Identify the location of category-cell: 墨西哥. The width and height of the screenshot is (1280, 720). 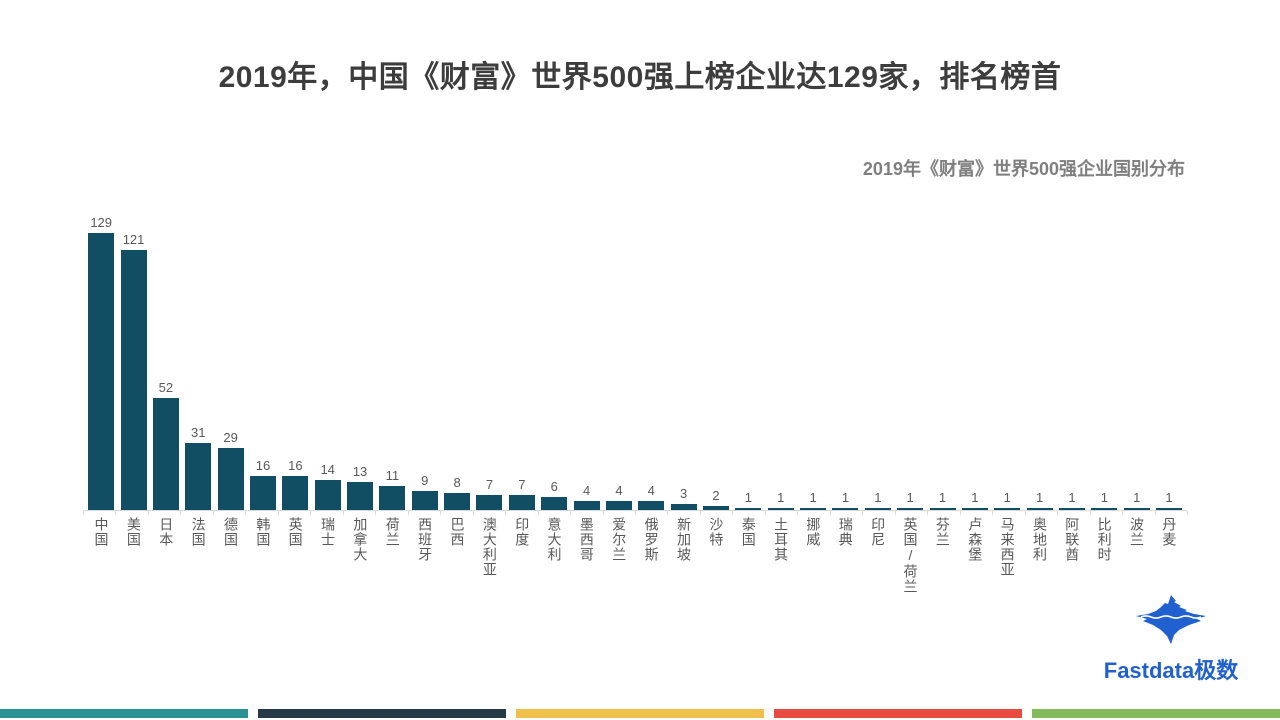
(586, 555).